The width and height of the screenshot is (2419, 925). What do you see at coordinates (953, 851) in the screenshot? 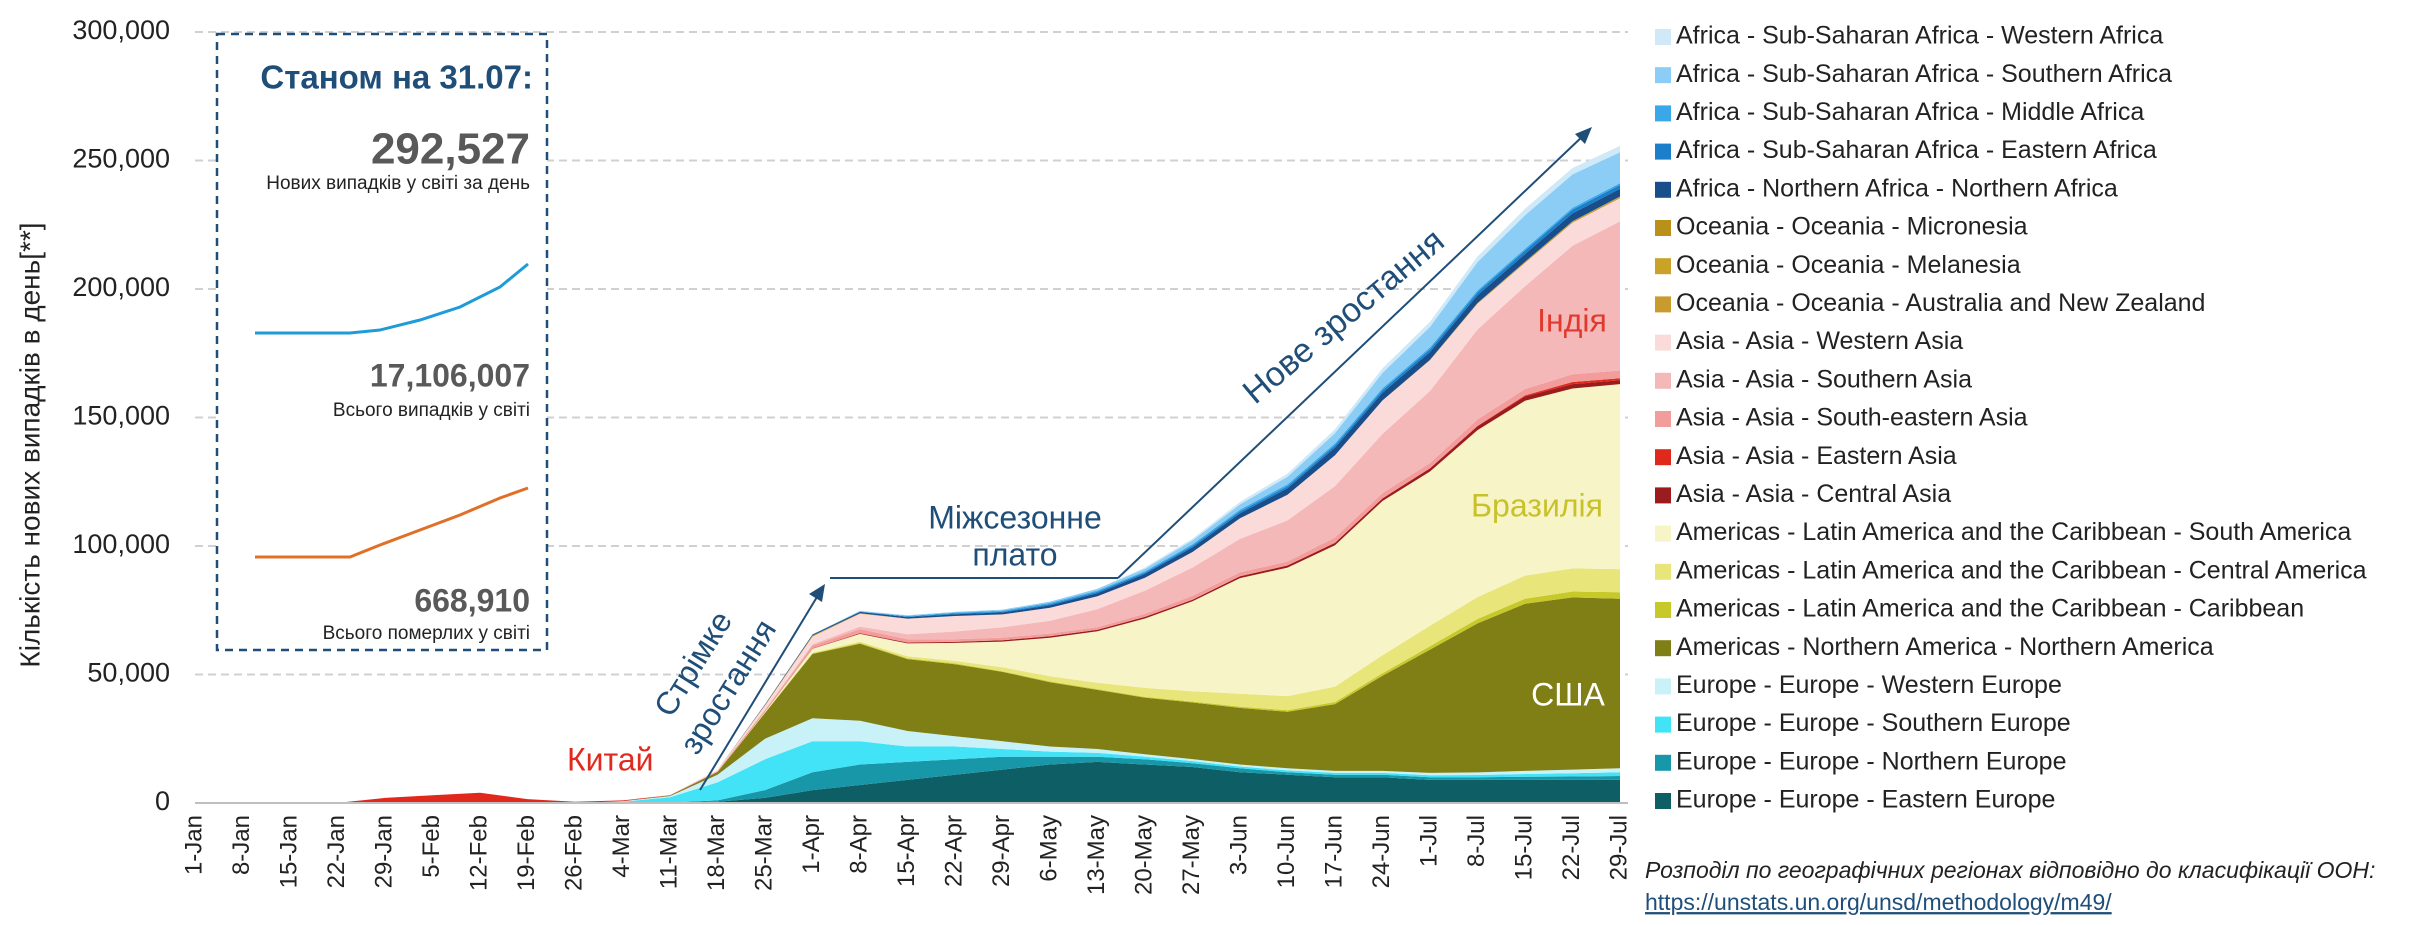
I see `x-tick-label: 22-Apr` at bounding box center [953, 851].